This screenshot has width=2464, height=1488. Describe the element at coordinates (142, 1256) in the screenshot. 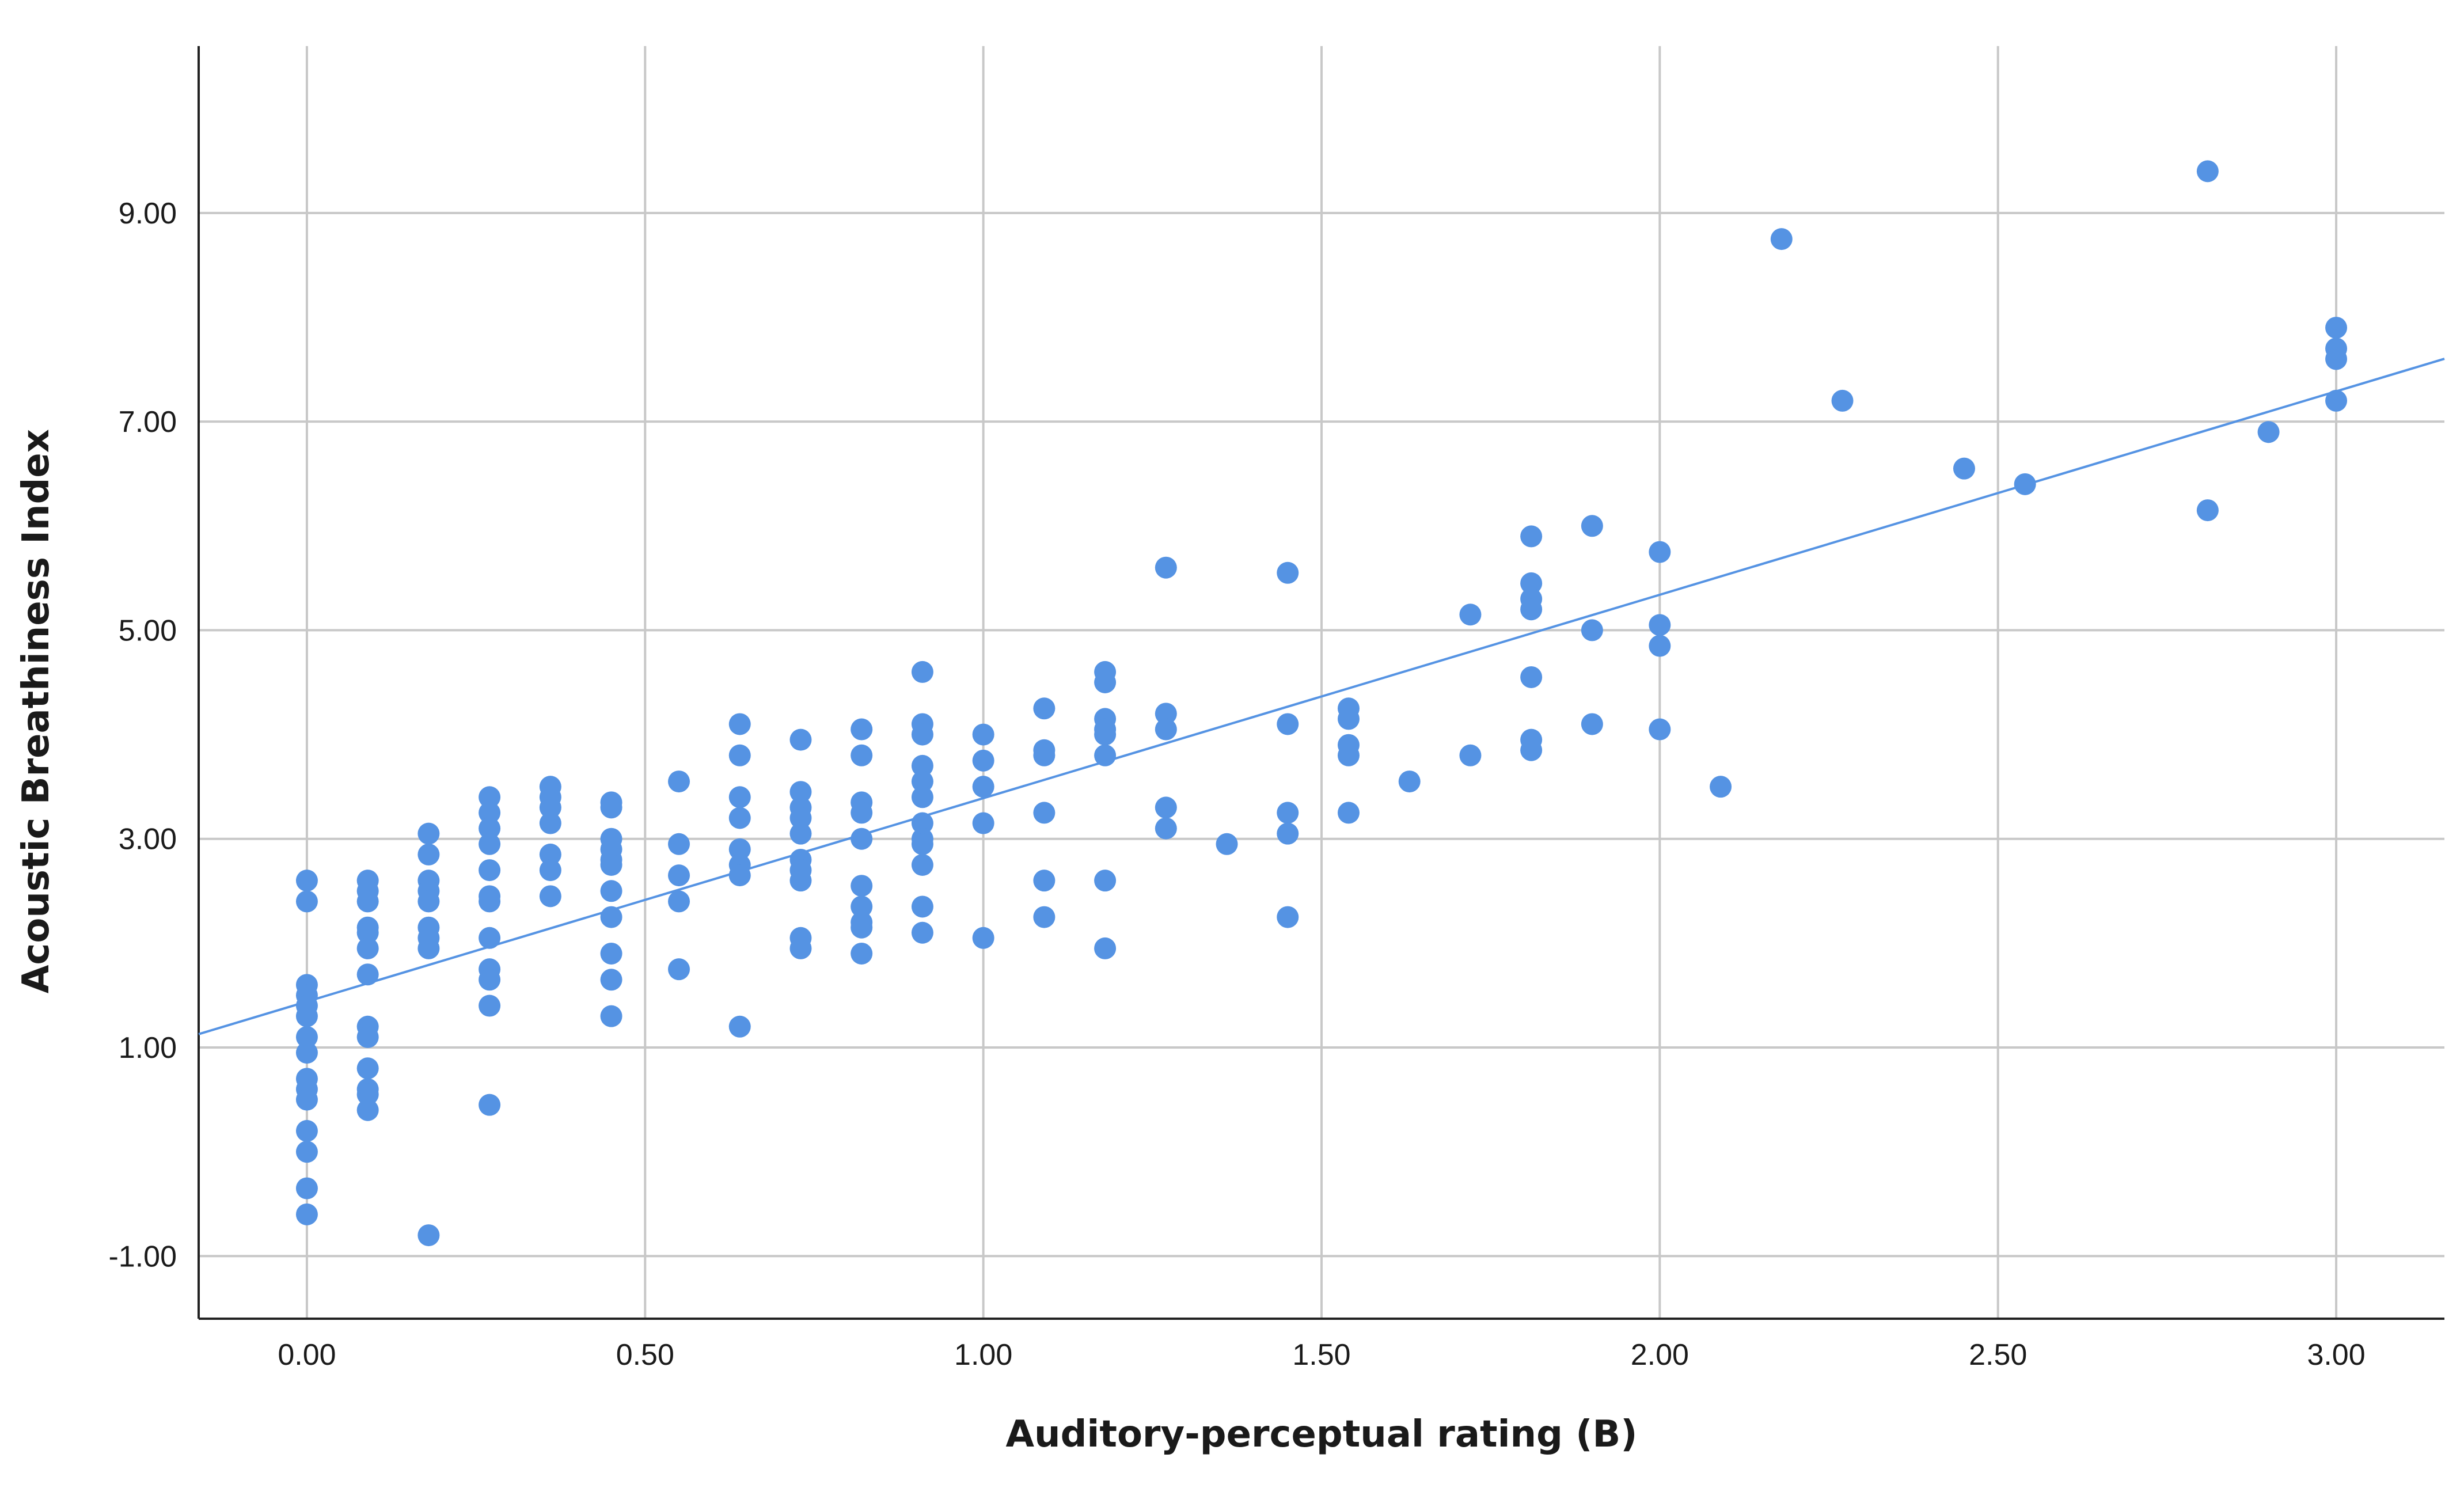

I see `y-tick-label: -1.00` at that location.